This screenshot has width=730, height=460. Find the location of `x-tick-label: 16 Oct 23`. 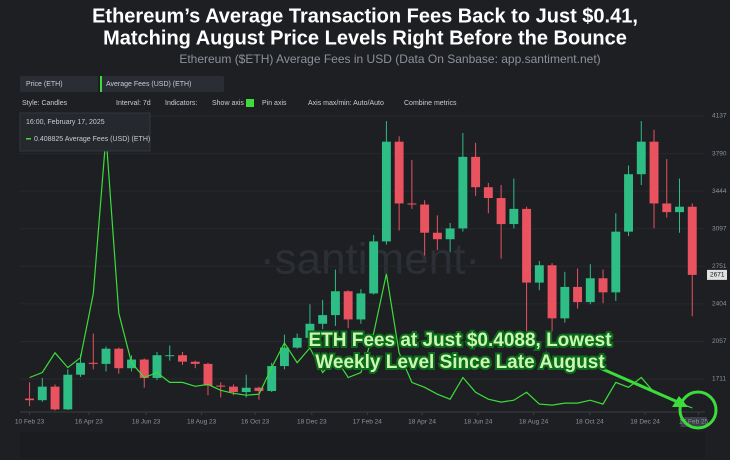

x-tick-label: 16 Oct 23 is located at coordinates (255, 422).